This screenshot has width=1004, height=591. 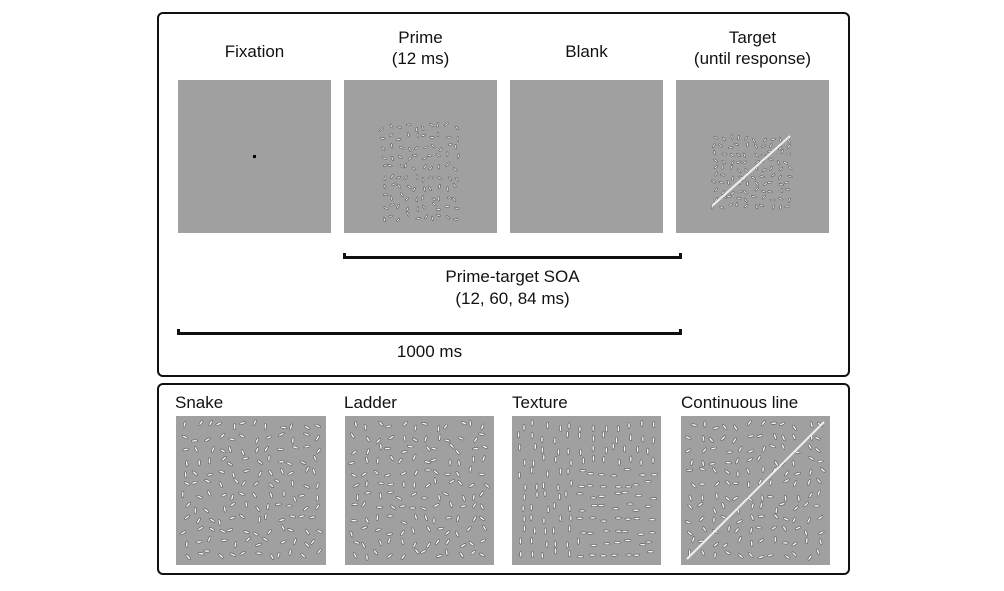 What do you see at coordinates (251, 490) in the screenshot?
I see `snake-stimulus` at bounding box center [251, 490].